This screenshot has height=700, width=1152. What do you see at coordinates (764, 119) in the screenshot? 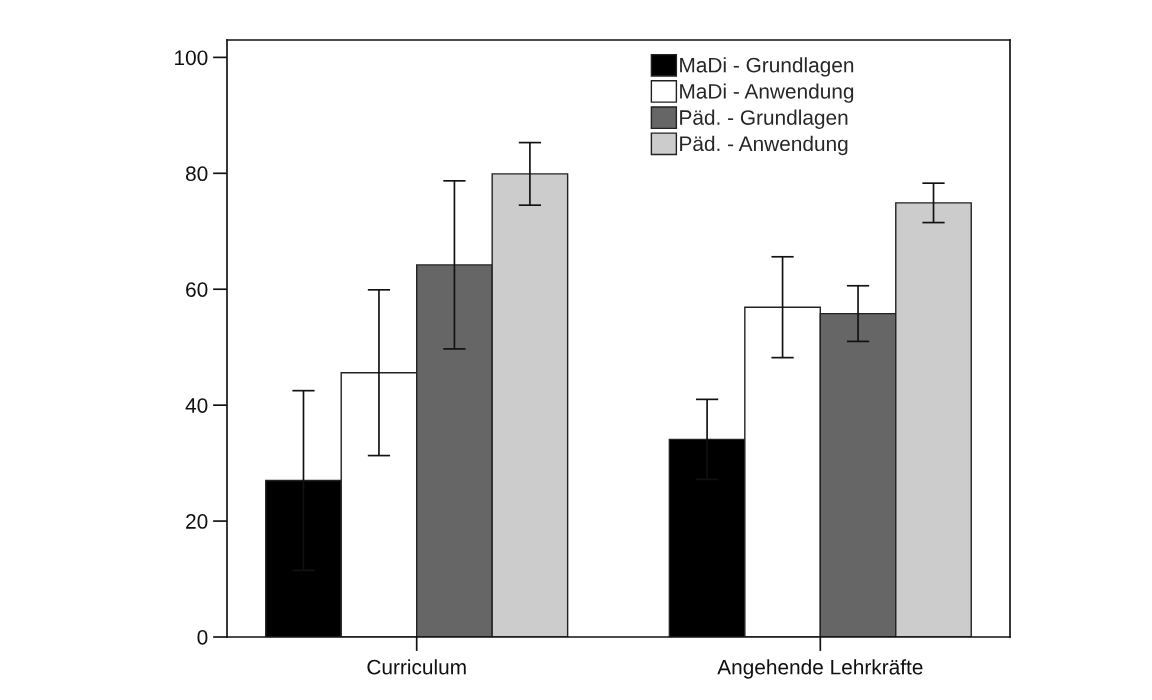
I see `legend-label: Päd. - Grundlagen` at bounding box center [764, 119].